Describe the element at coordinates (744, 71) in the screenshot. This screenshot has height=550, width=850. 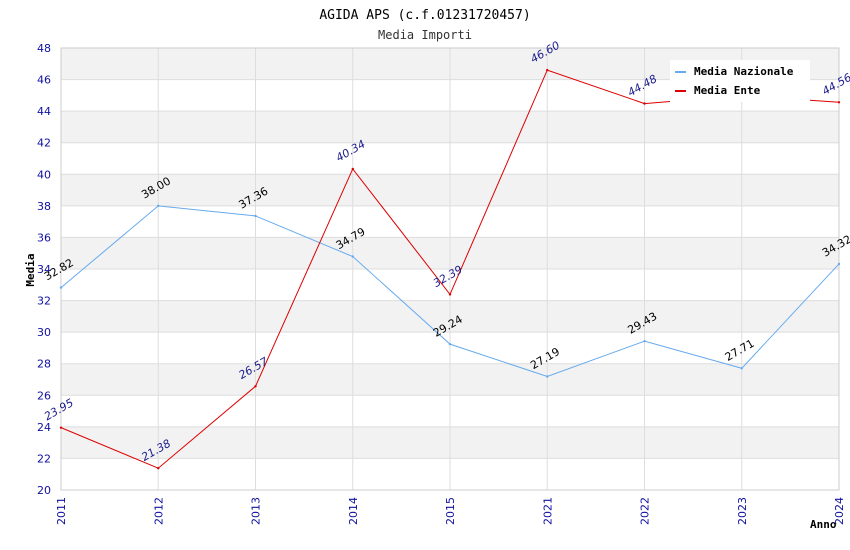
I see `legend-label: Media Nazionale` at that location.